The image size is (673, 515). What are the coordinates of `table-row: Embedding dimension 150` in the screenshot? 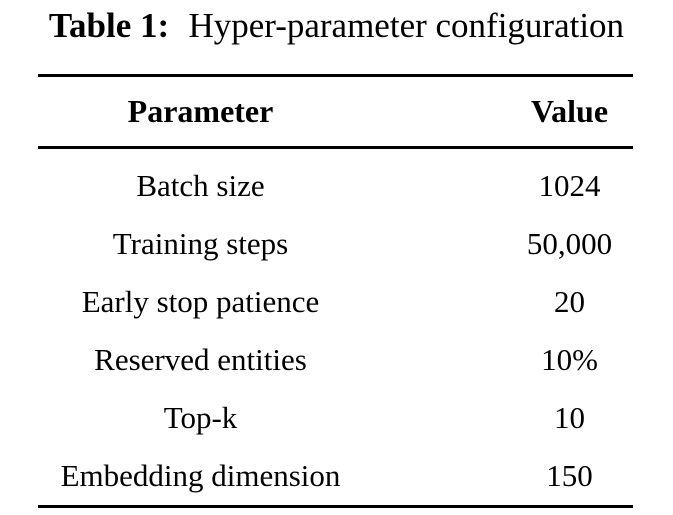 It's located at (335, 476).